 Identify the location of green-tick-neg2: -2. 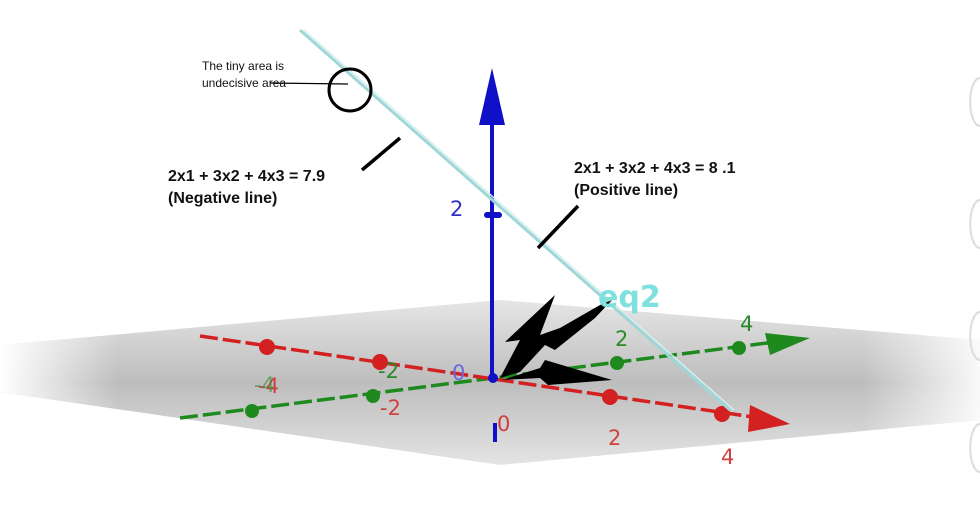
(388, 371).